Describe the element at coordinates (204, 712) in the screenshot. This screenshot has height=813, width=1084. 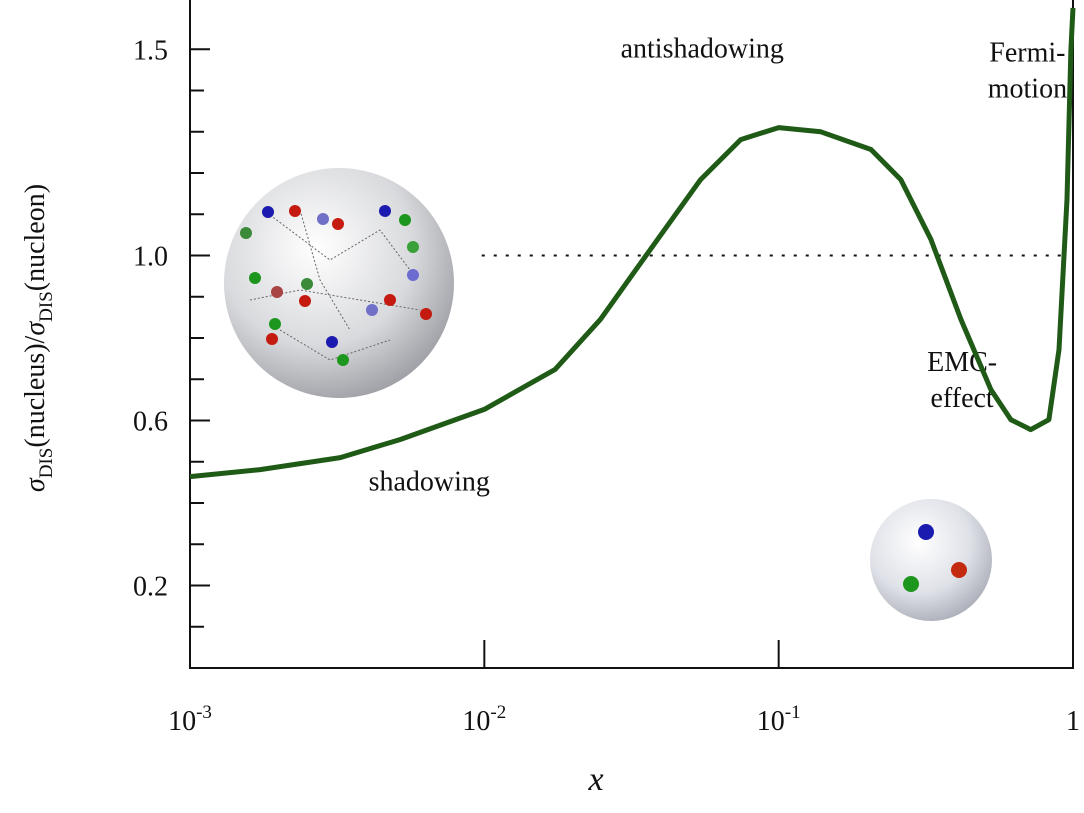
I see `x-tick-exponent: -3` at that location.